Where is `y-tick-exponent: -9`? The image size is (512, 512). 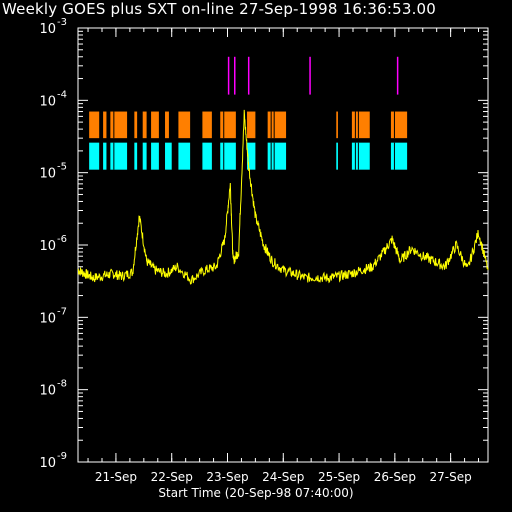
y-tick-exponent: -9 is located at coordinates (62, 456).